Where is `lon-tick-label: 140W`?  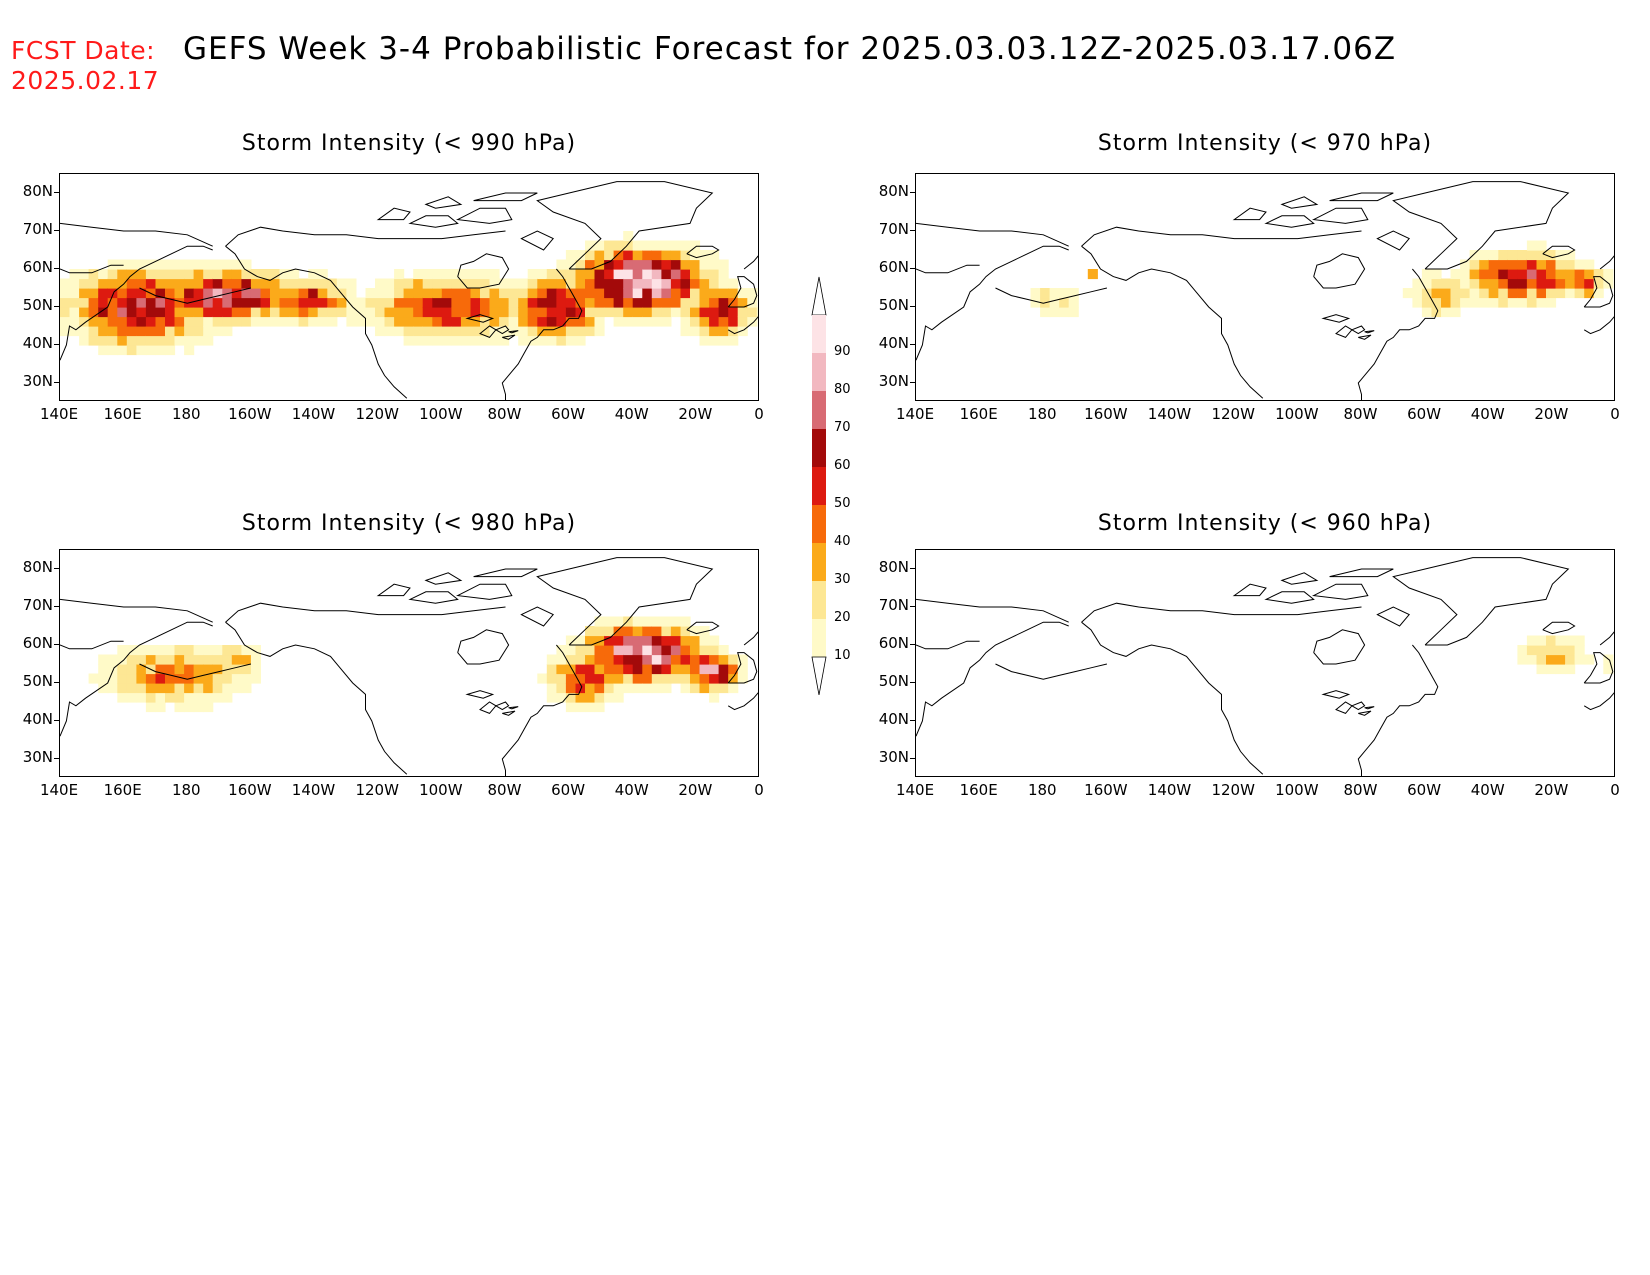 lon-tick-label: 140W is located at coordinates (1169, 790).